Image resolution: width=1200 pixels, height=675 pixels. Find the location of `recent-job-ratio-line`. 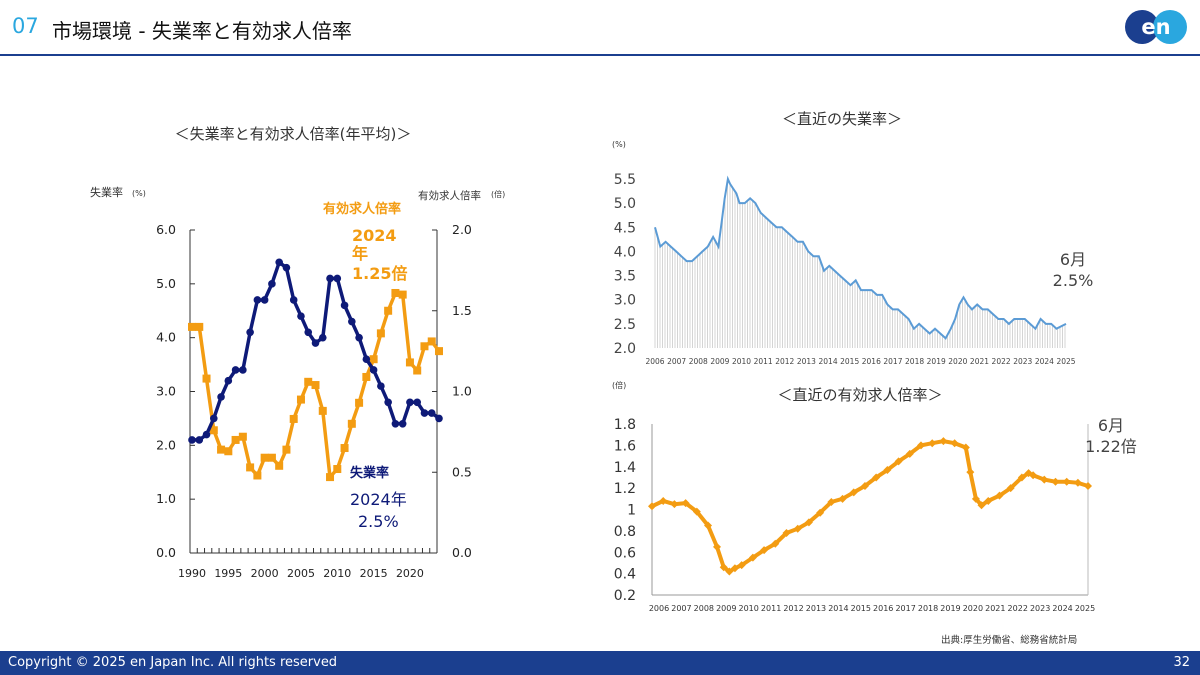

recent-job-ratio-line is located at coordinates (870, 506).